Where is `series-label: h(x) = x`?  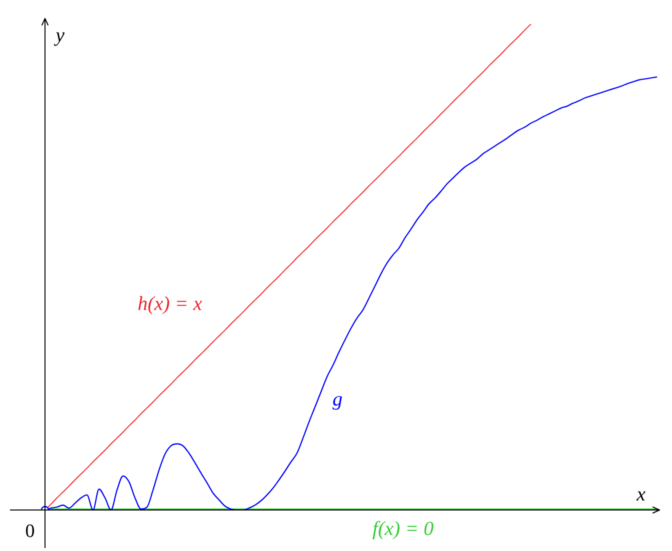 series-label: h(x) = x is located at coordinates (170, 304).